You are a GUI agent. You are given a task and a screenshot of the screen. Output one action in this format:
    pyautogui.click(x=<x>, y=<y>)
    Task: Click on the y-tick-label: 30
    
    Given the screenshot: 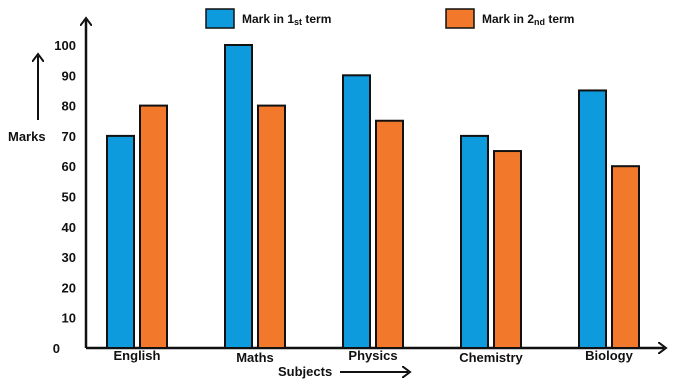 What is the action you would take?
    pyautogui.click(x=69, y=257)
    